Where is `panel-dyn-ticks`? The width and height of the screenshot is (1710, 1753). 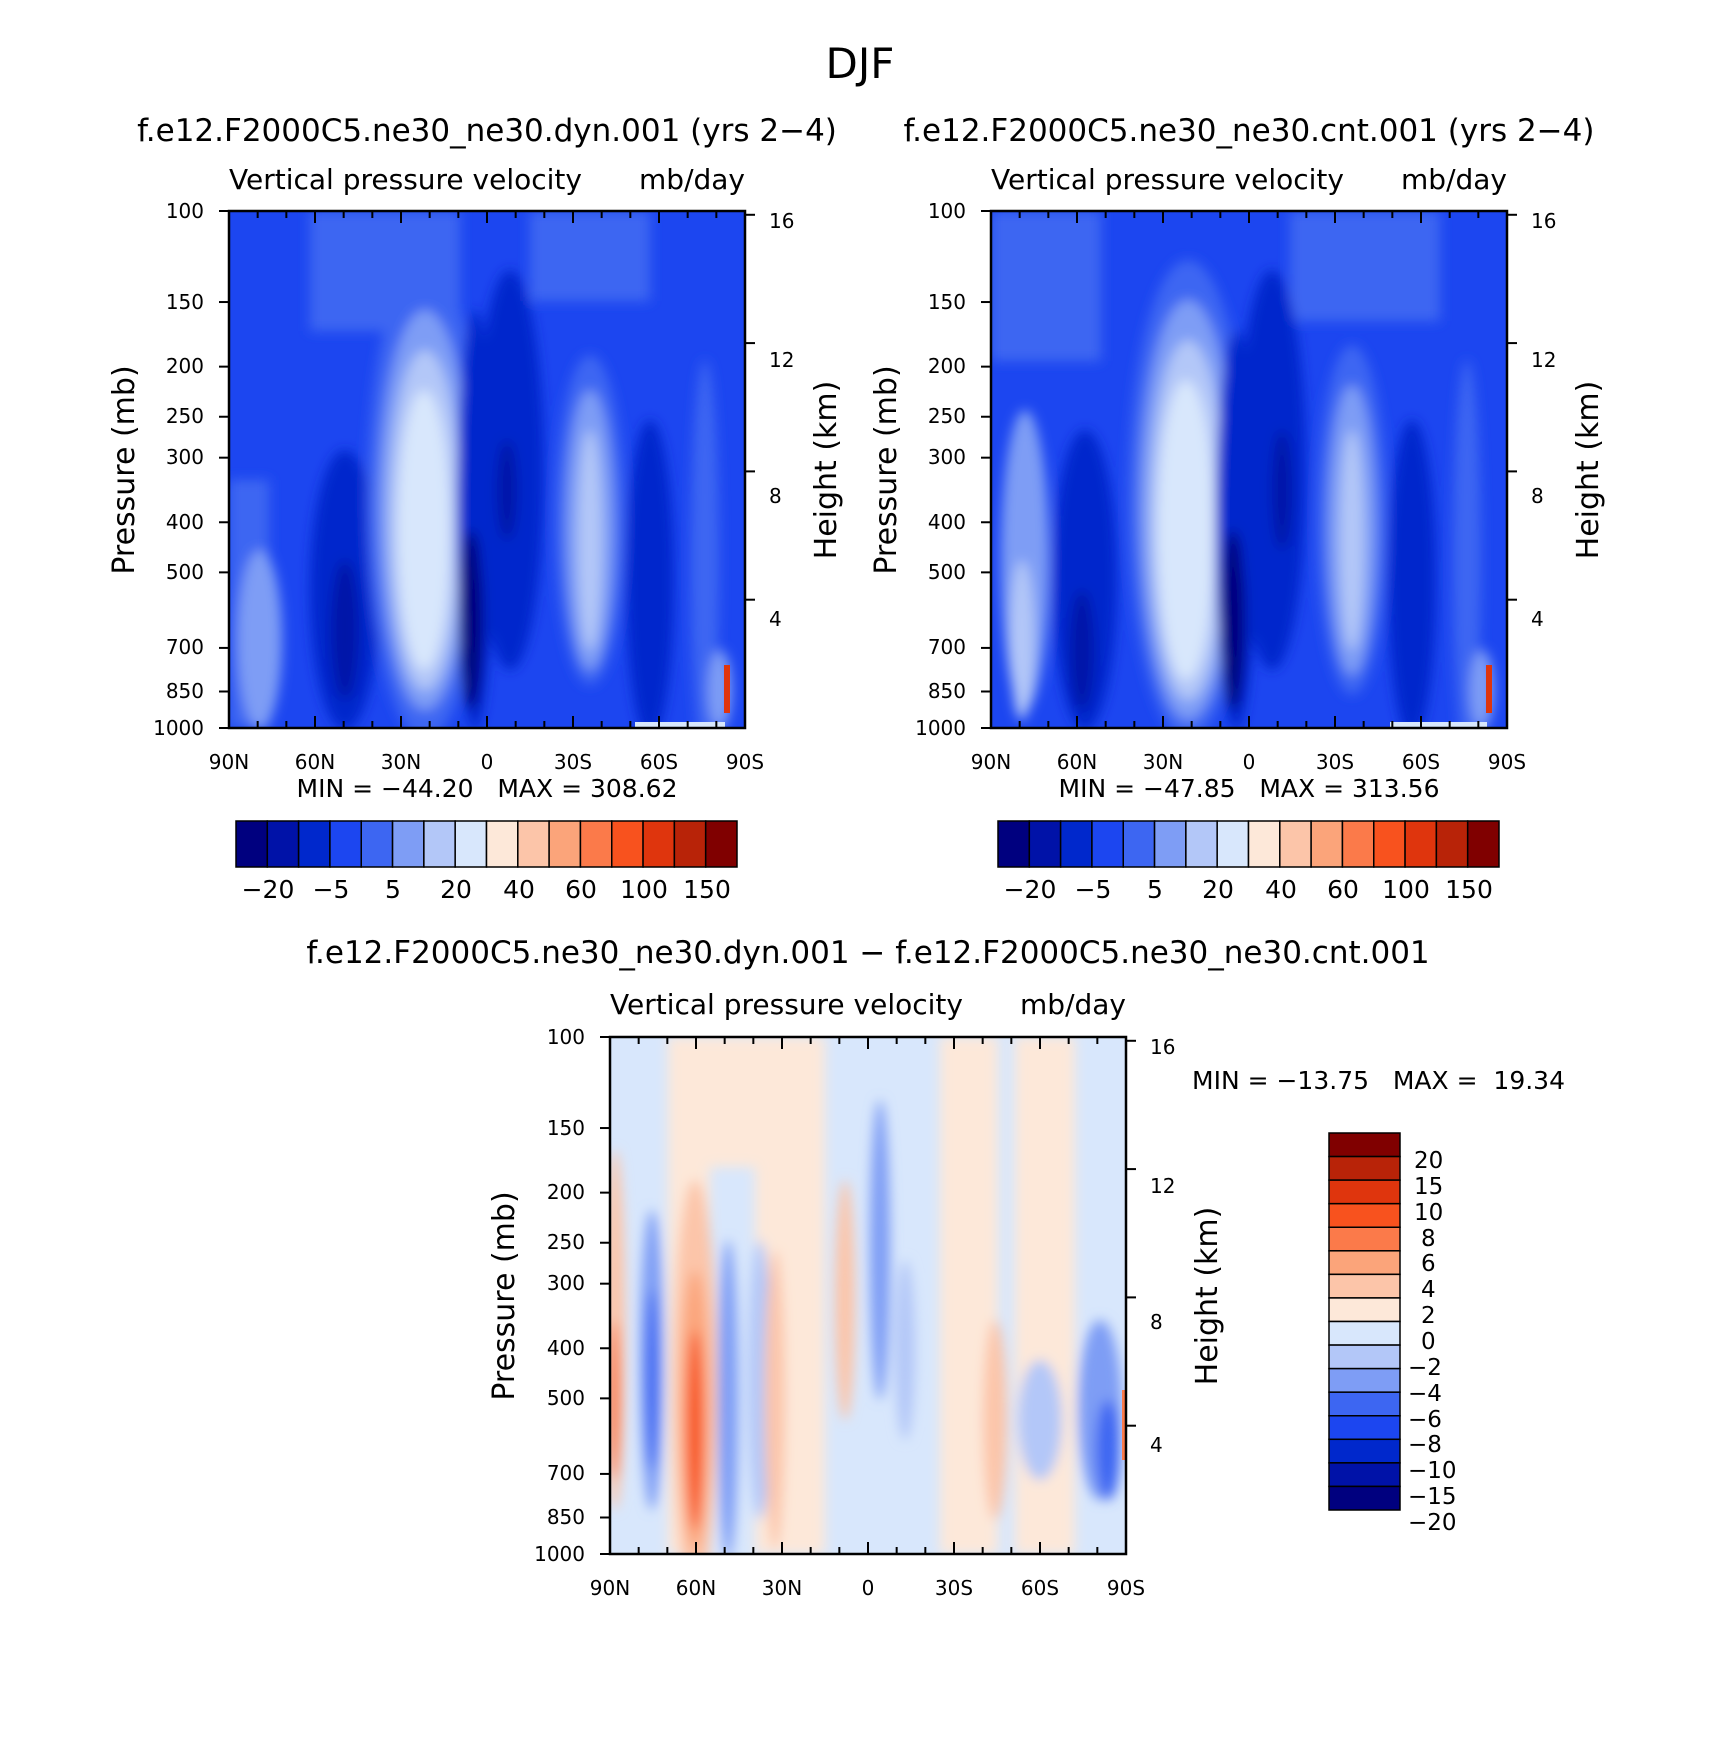 panel-dyn-ticks is located at coordinates (487, 469).